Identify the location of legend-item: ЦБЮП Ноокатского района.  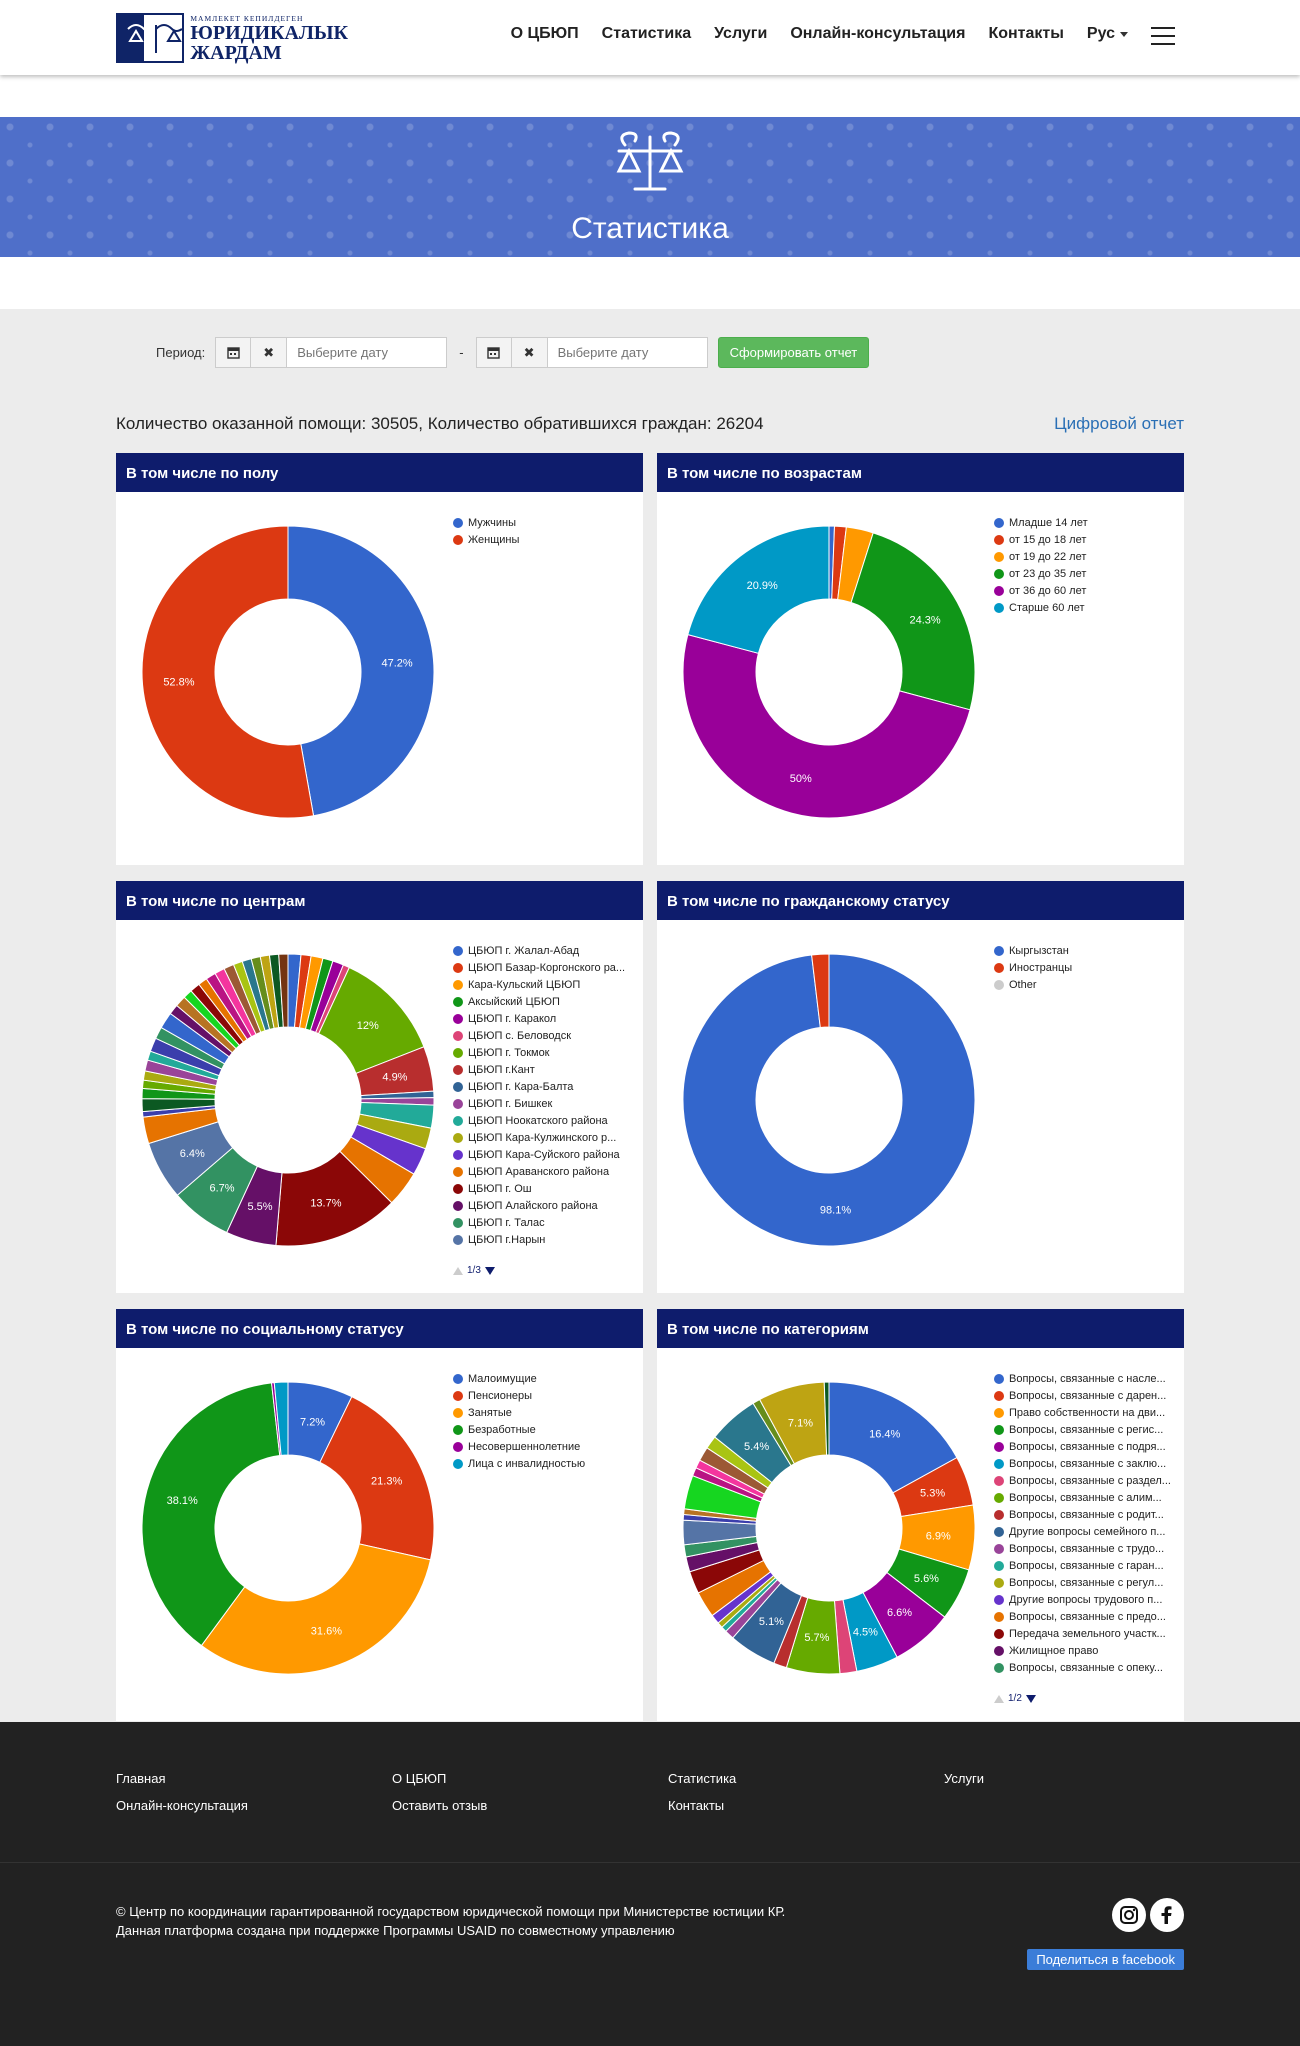
(539, 1120).